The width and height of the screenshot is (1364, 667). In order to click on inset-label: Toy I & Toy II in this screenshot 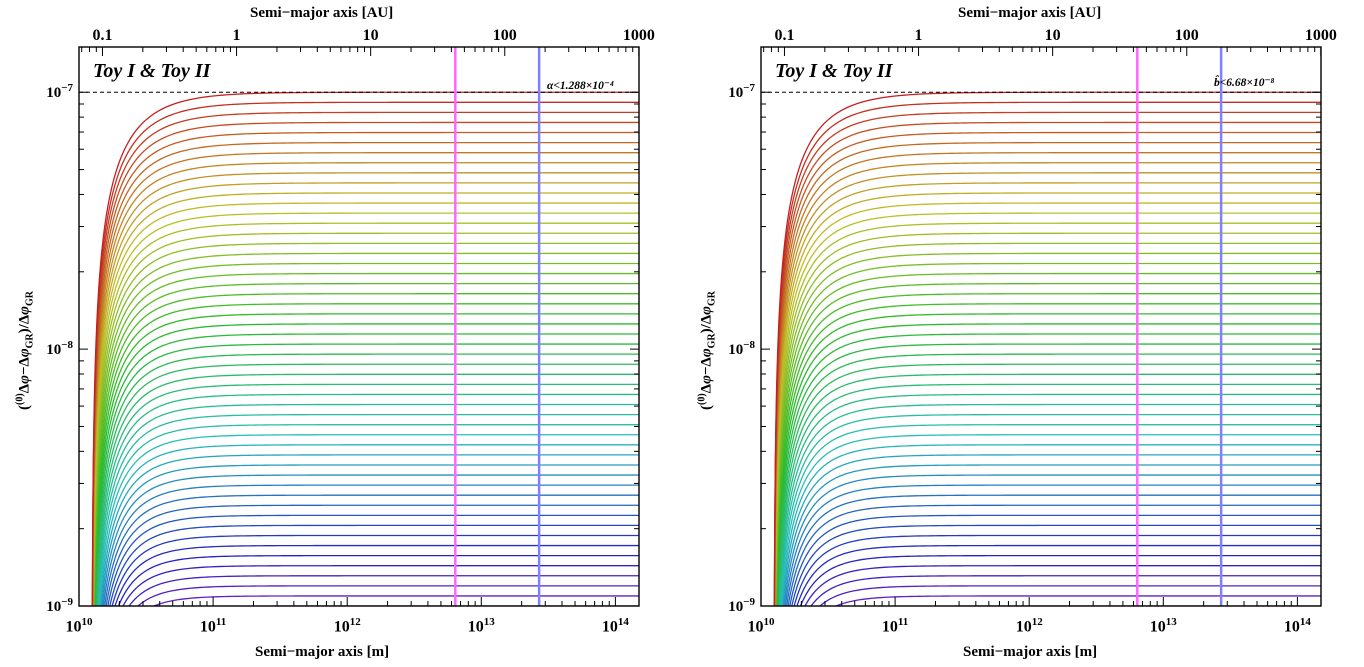, I will do `click(834, 71)`.